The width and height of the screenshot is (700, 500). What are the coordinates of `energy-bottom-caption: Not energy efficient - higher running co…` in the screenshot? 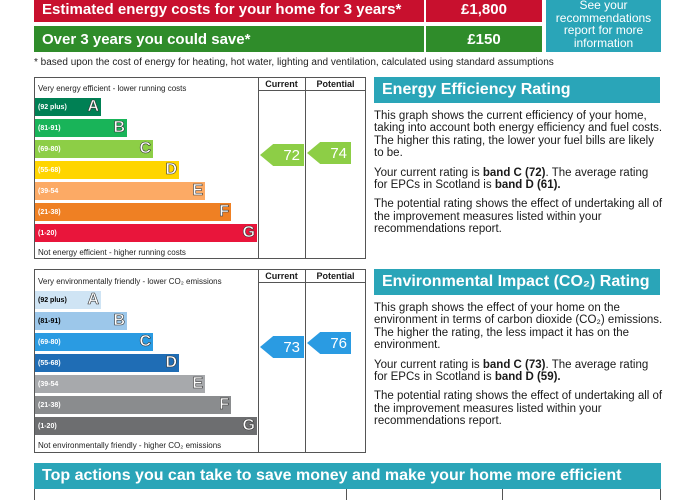 It's located at (112, 252).